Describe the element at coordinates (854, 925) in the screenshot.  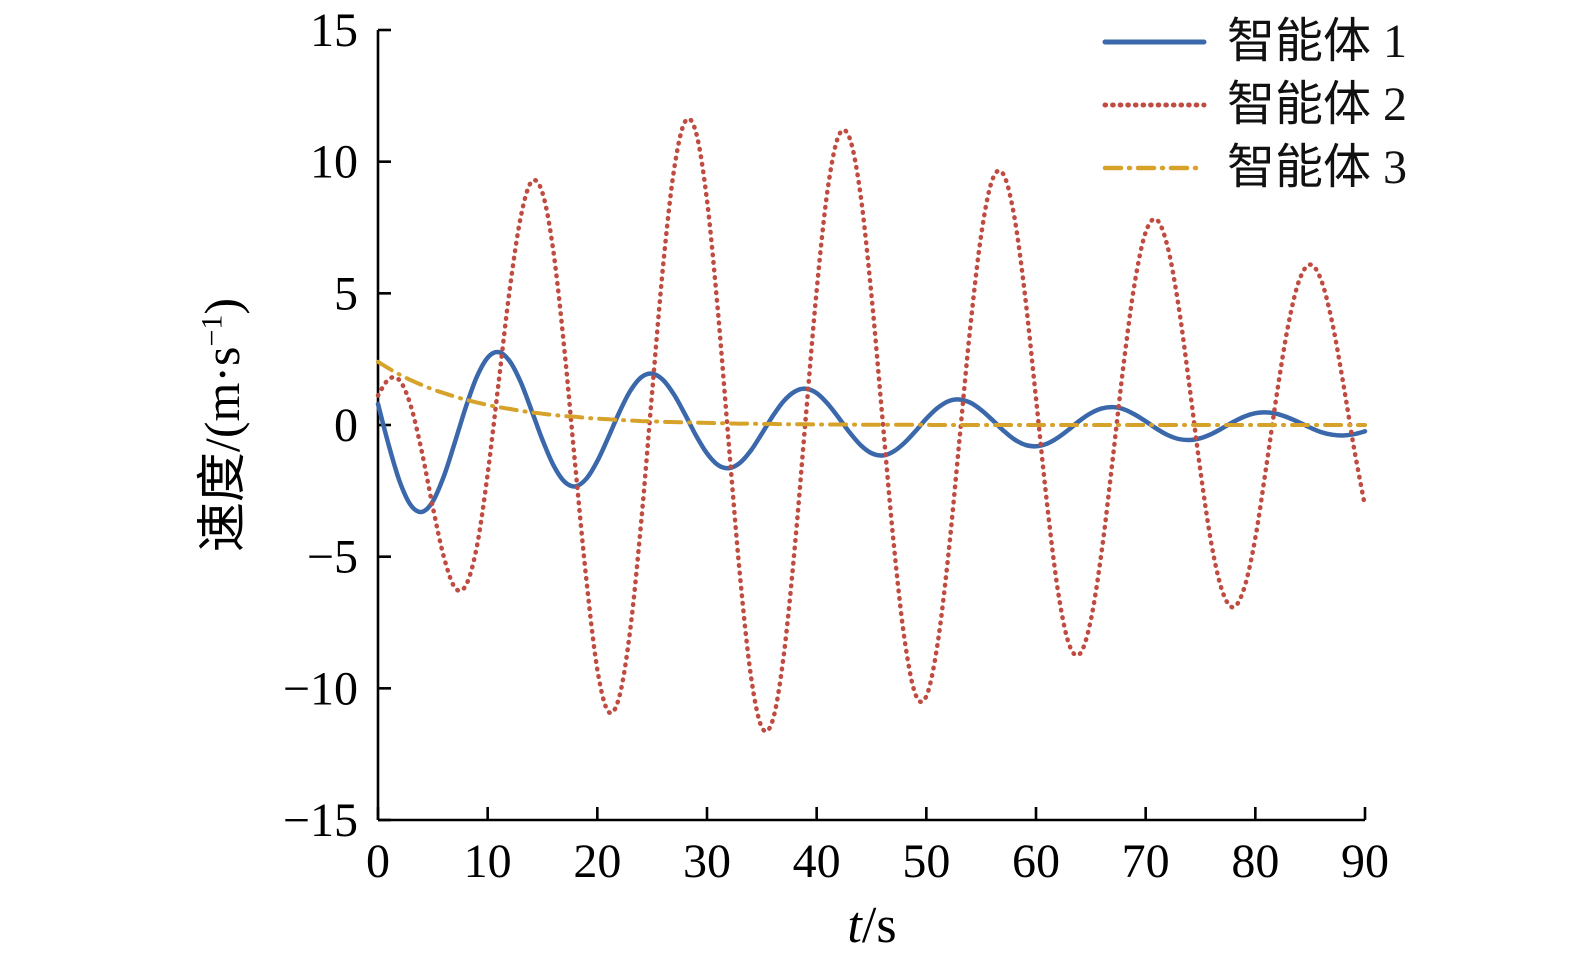
I see `x-axis-title-variable: t` at that location.